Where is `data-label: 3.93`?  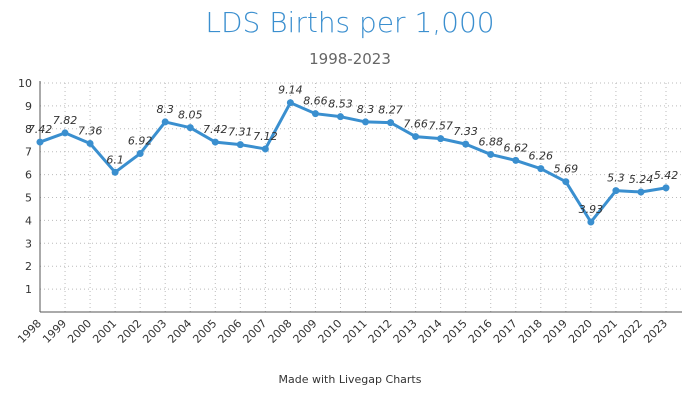
data-label: 3.93 is located at coordinates (591, 209).